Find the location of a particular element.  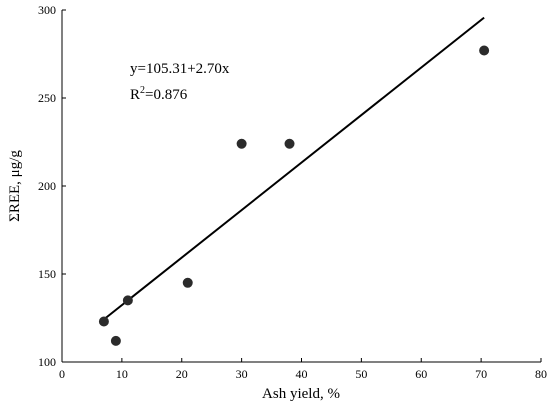

y-tick-label: 300 is located at coordinates (47, 10).